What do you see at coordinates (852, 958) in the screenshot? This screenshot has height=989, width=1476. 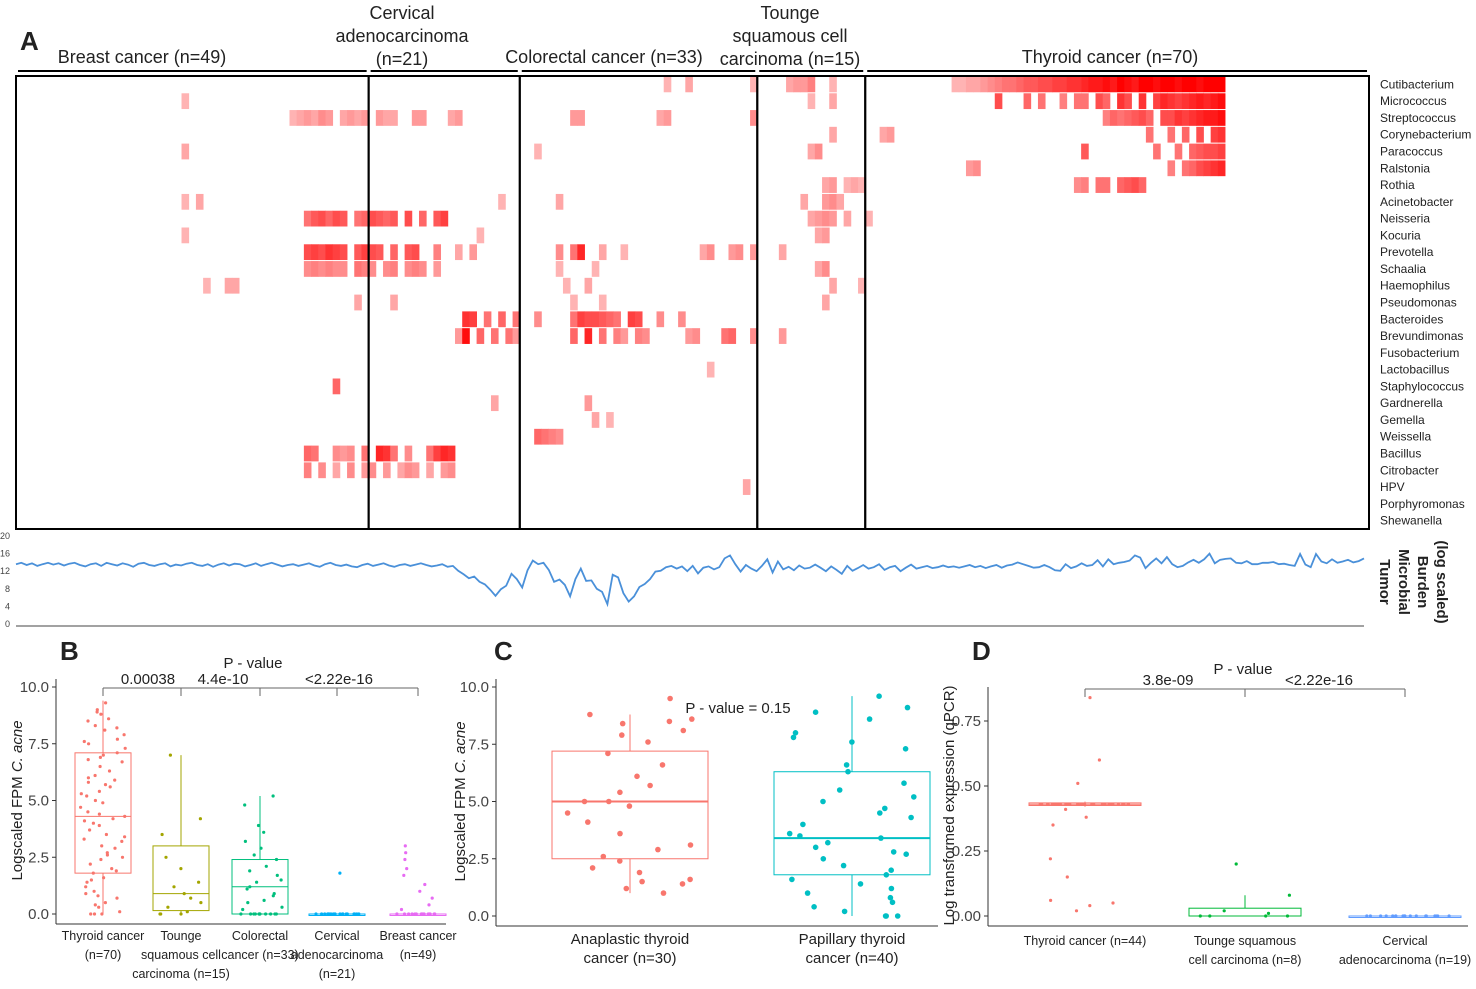 I see `x-tick-label: cancer (n=40)` at bounding box center [852, 958].